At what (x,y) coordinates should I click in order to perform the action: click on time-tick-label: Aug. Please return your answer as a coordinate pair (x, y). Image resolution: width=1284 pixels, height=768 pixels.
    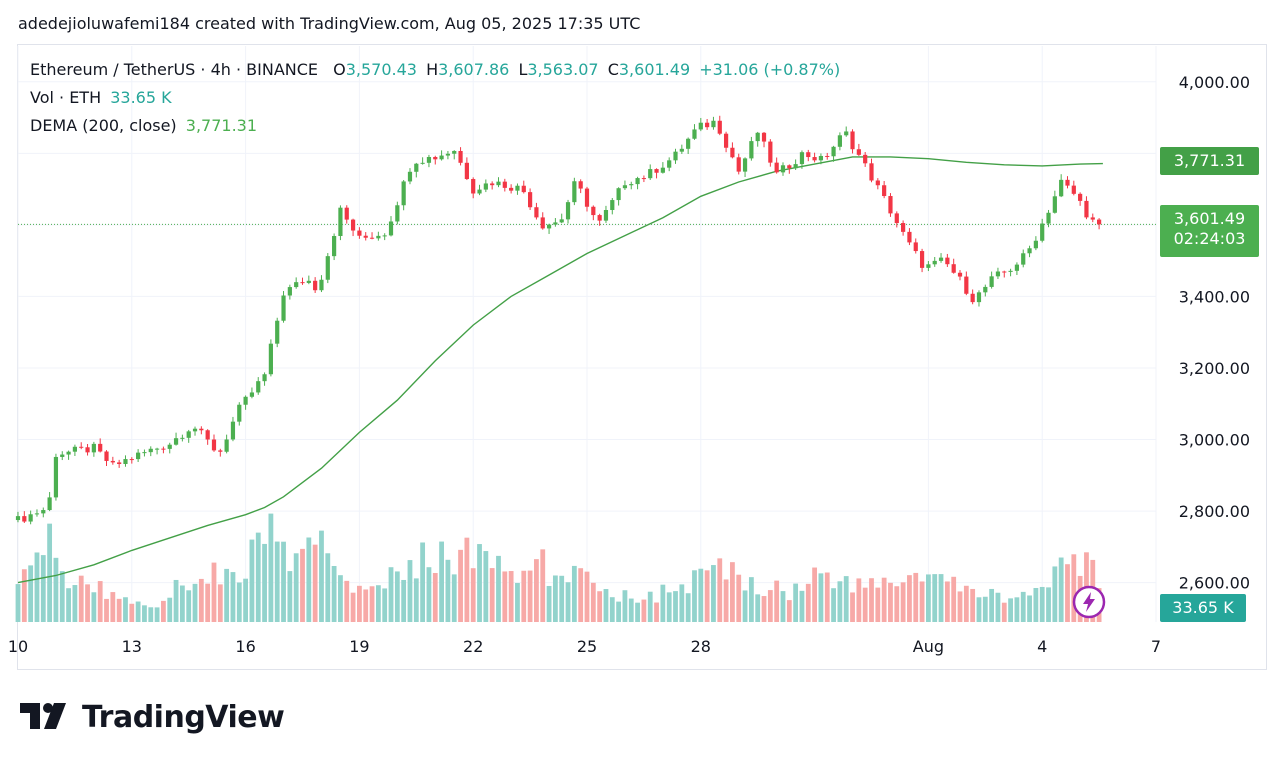
    Looking at the image, I should click on (928, 646).